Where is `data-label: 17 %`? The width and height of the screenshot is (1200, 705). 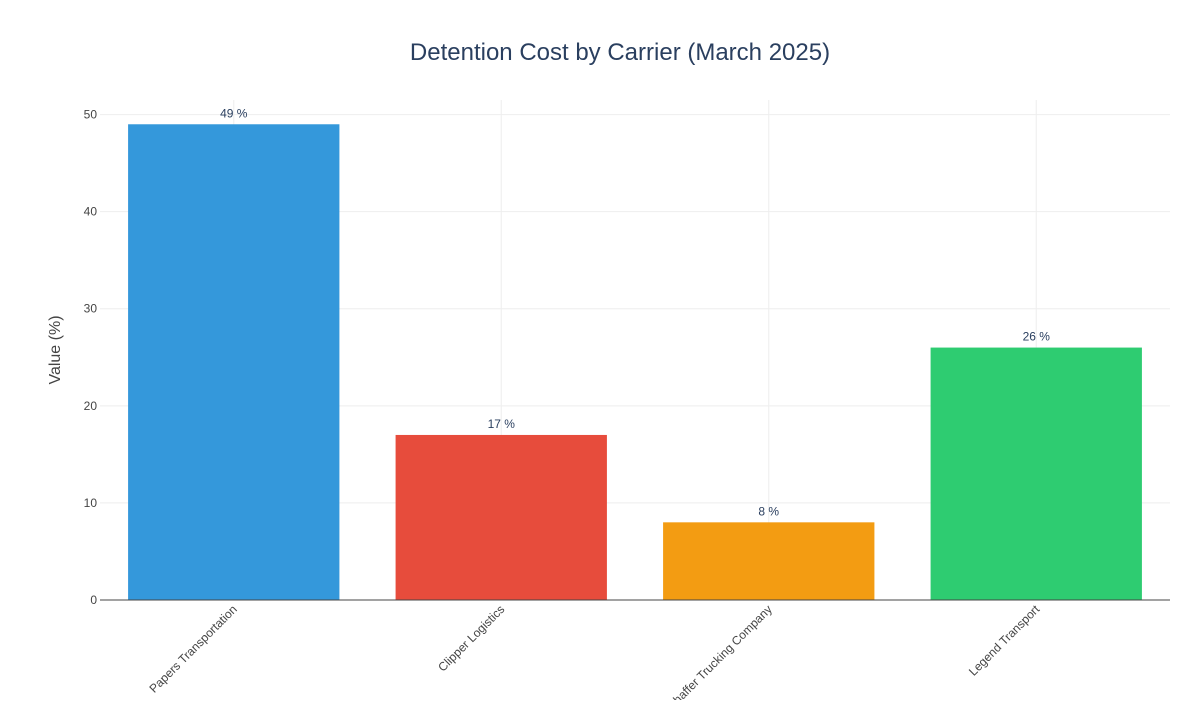
data-label: 17 % is located at coordinates (502, 424).